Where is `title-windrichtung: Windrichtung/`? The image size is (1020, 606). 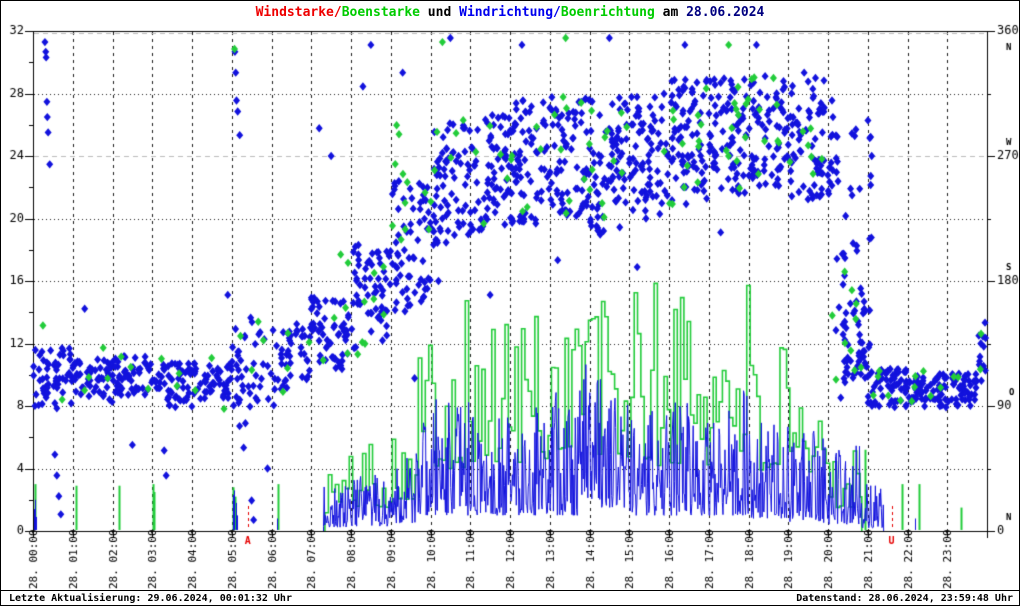
title-windrichtung: Windrichtung/ is located at coordinates (510, 12).